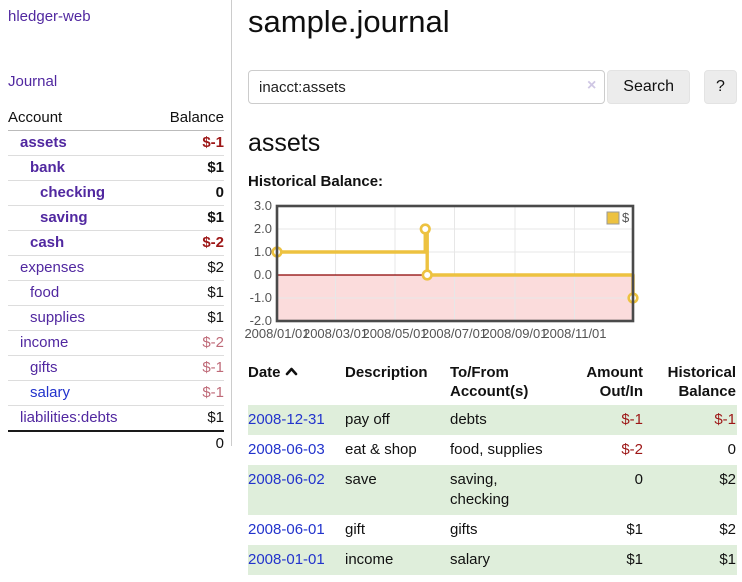  Describe the element at coordinates (80, 119) in the screenshot. I see `account-column-header: Account` at that location.